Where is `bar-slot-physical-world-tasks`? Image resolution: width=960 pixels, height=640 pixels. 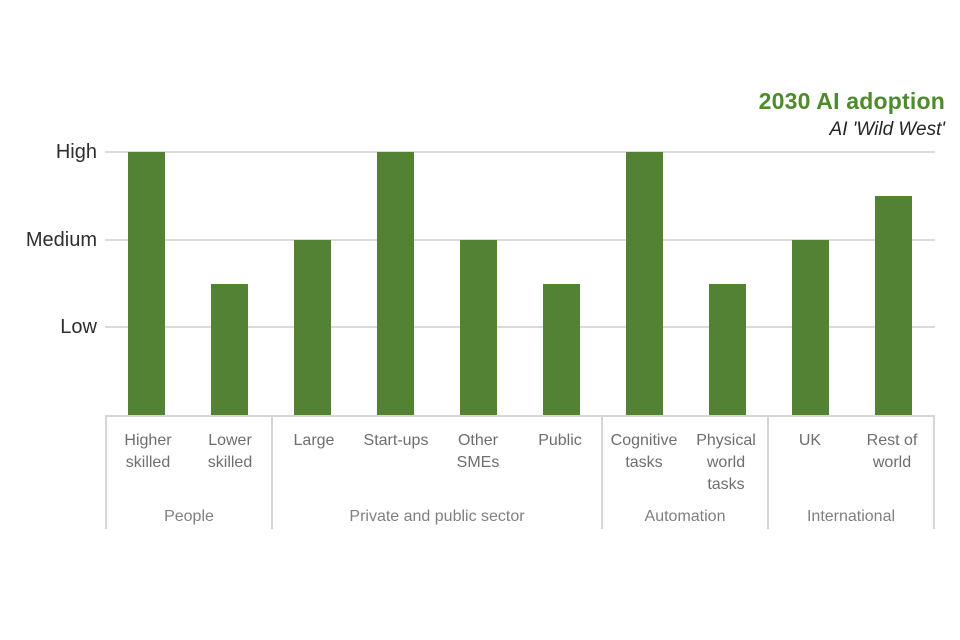
bar-slot-physical-world-tasks is located at coordinates (727, 207).